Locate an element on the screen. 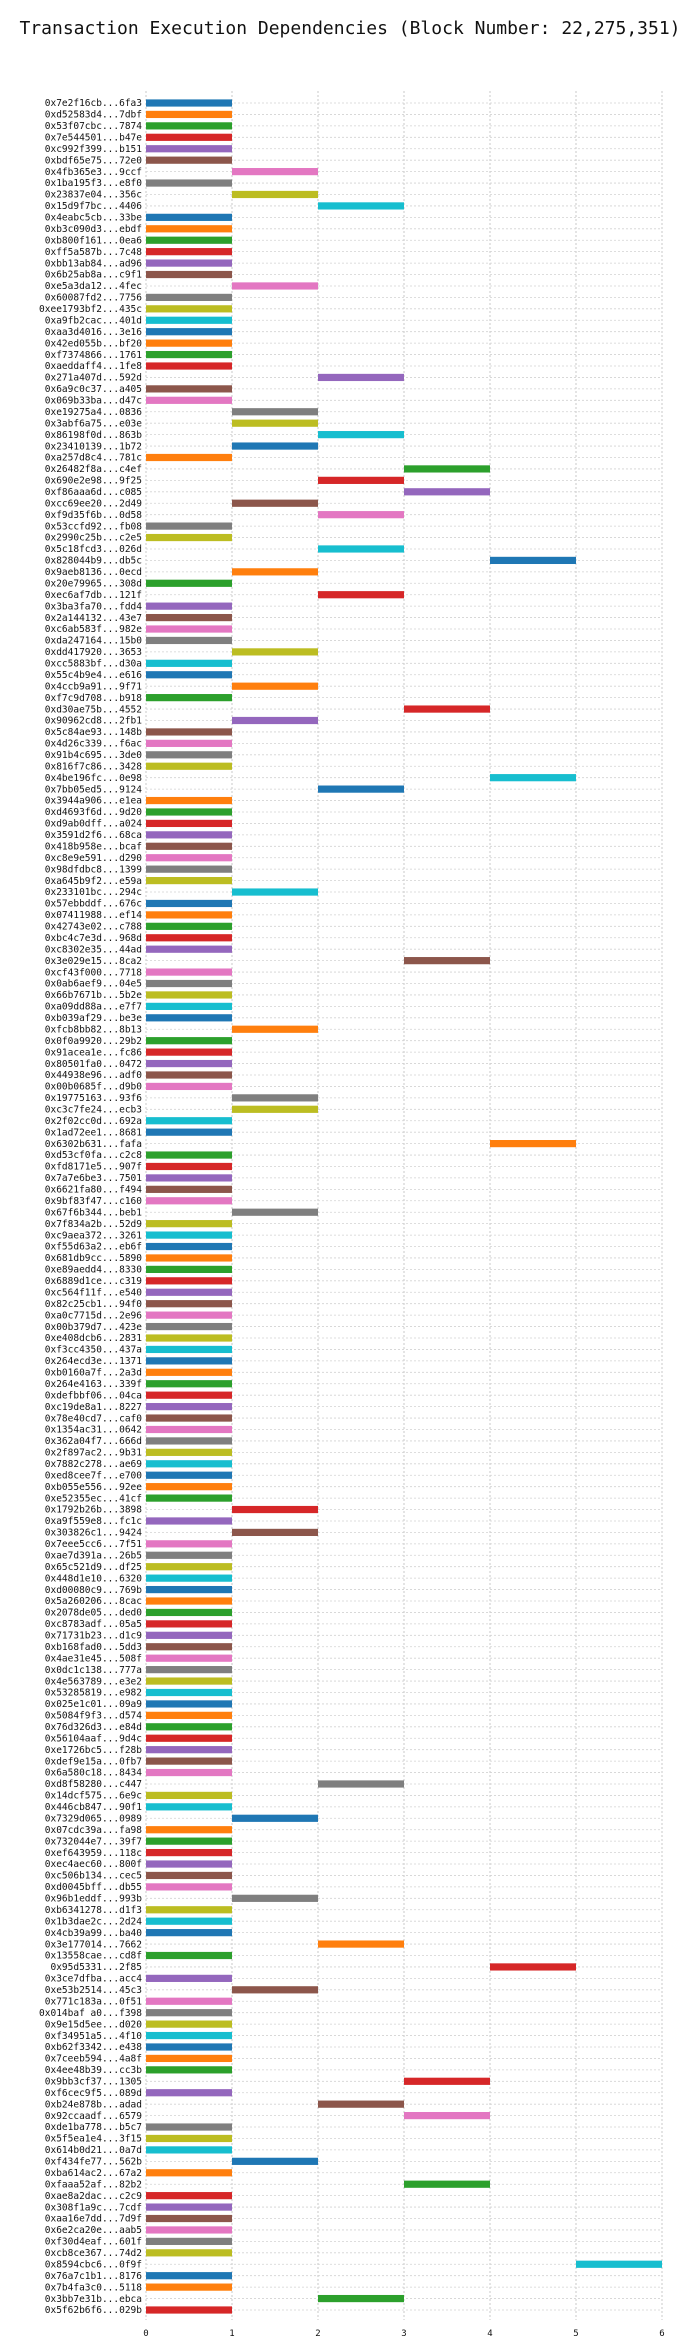 This screenshot has width=700, height=2340. transaction-label: 0x3944a906...e1ea is located at coordinates (93, 801).